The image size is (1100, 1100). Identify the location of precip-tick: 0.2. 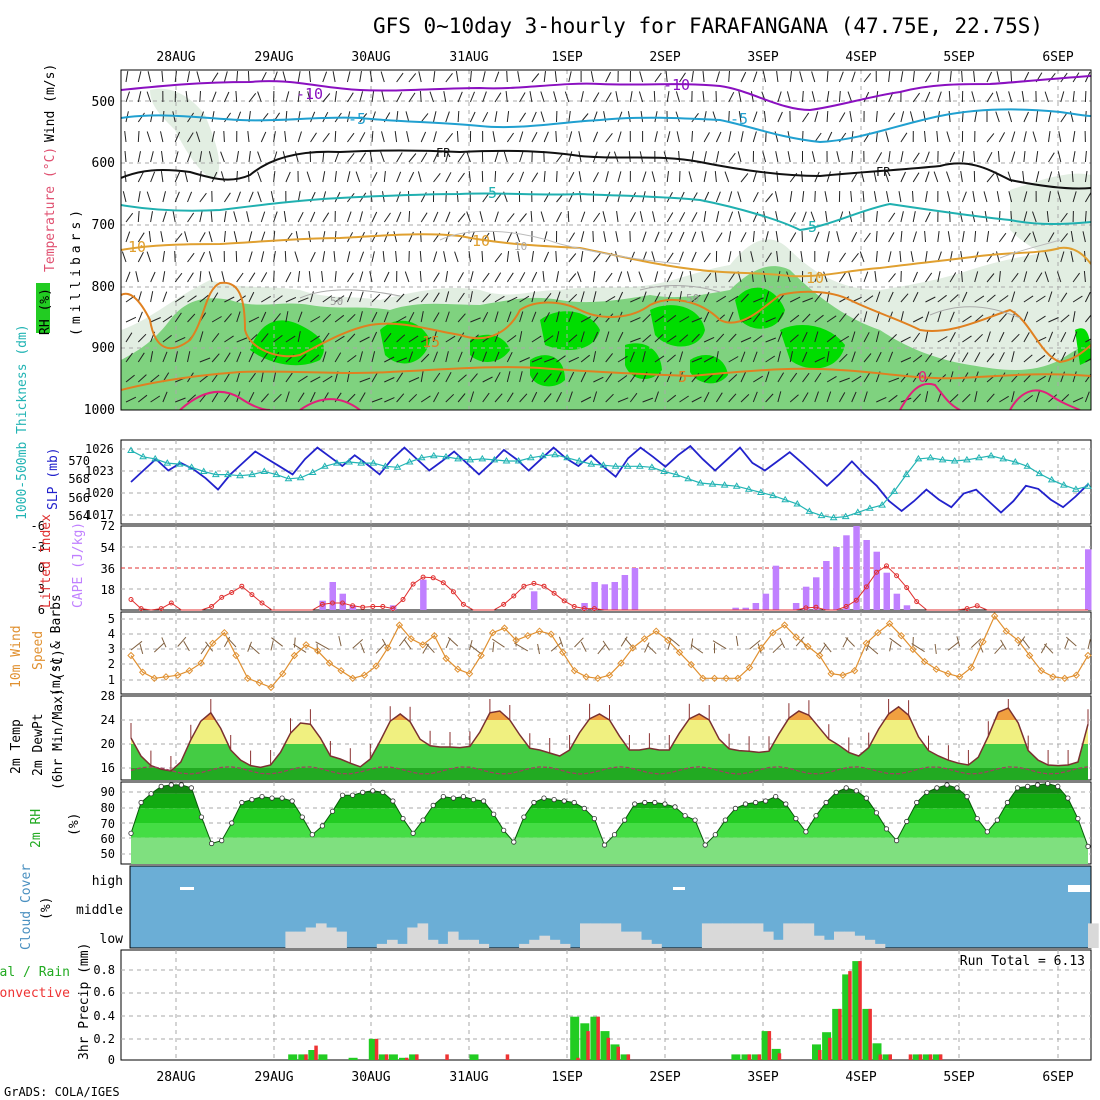
(104, 1039).